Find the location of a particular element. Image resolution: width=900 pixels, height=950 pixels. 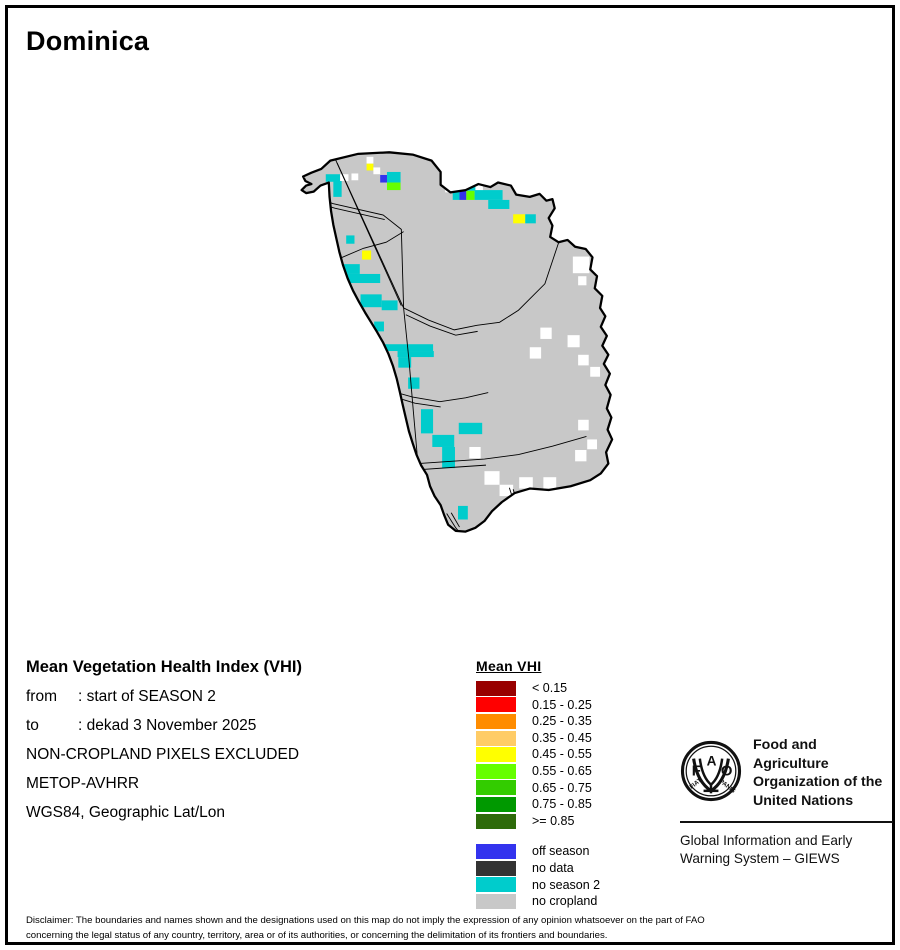

legend-label: 0.45 - 0.55 is located at coordinates (562, 754).